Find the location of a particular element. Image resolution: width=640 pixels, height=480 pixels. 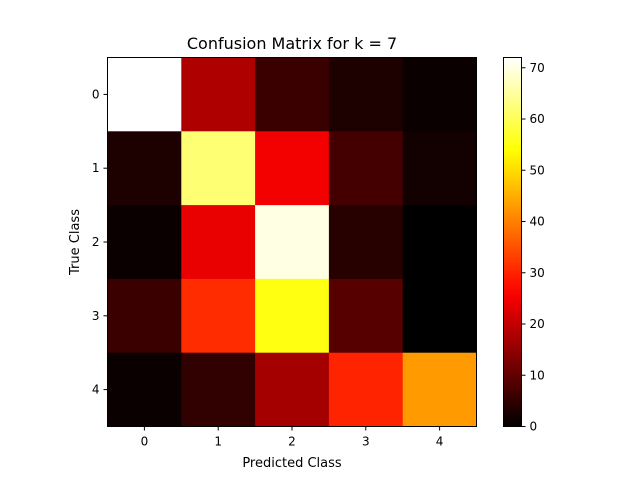

y-tick-label: 0 is located at coordinates (96, 94).